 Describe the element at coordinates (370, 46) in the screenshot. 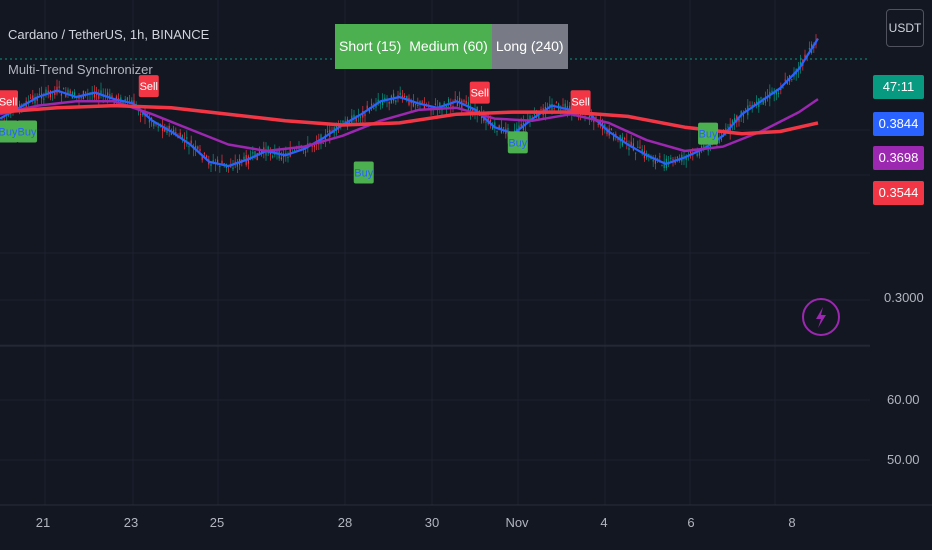

I see `trend-cell-short: Short (15)` at that location.